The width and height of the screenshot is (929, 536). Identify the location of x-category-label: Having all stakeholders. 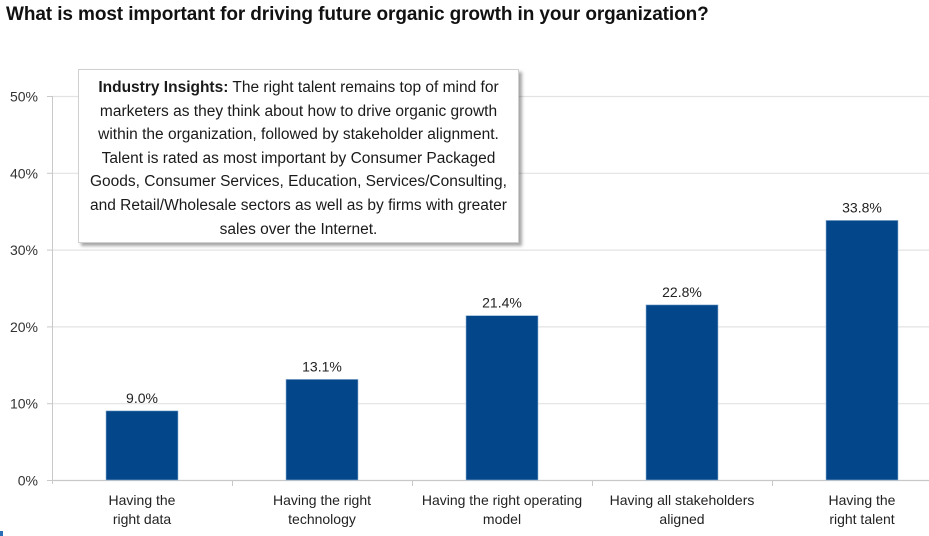
(682, 500).